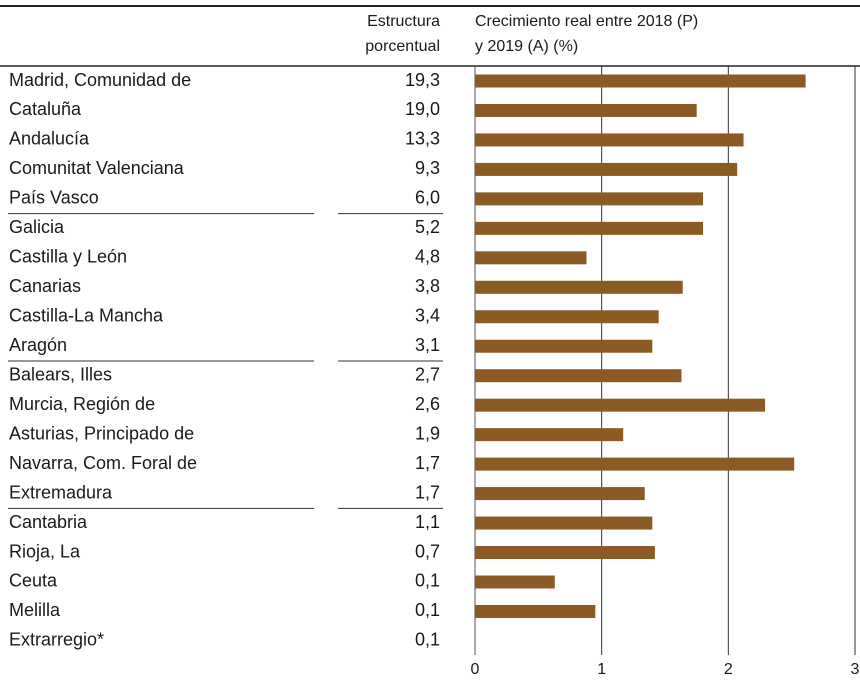 The width and height of the screenshot is (860, 684). Describe the element at coordinates (422, 109) in the screenshot. I see `structure-value: 19,0` at that location.